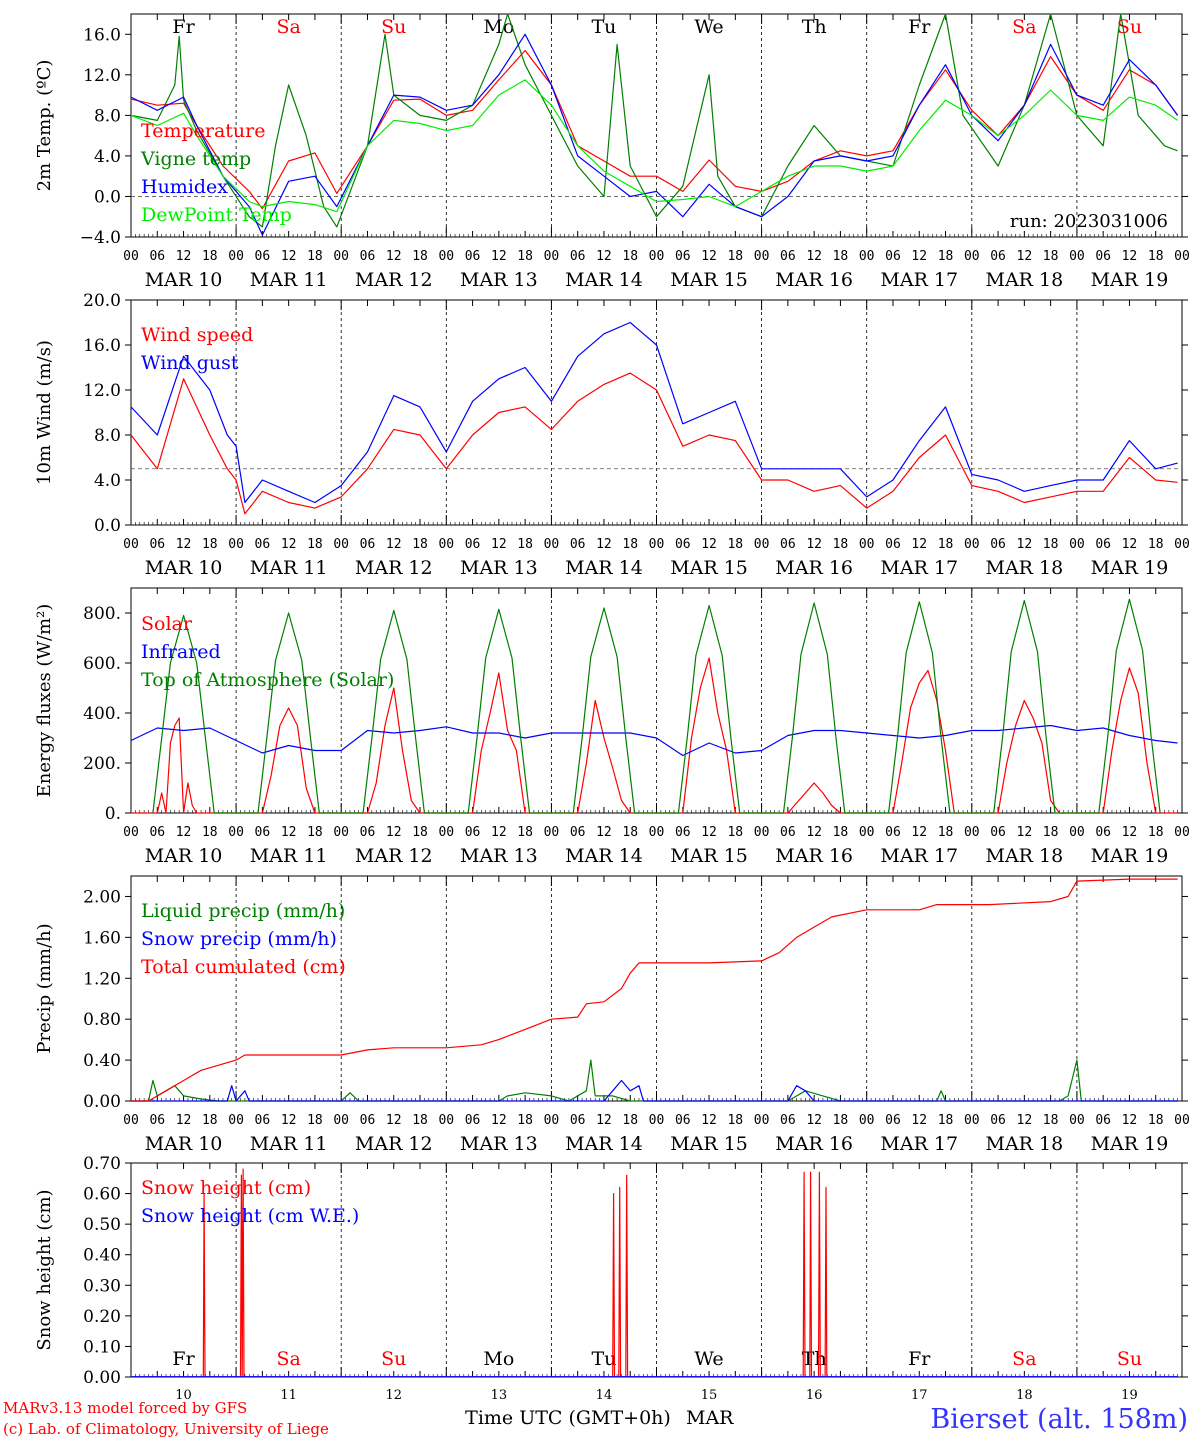 The height and width of the screenshot is (1440, 1194). Describe the element at coordinates (181, 652) in the screenshot. I see `legend-entry: Infrared` at that location.